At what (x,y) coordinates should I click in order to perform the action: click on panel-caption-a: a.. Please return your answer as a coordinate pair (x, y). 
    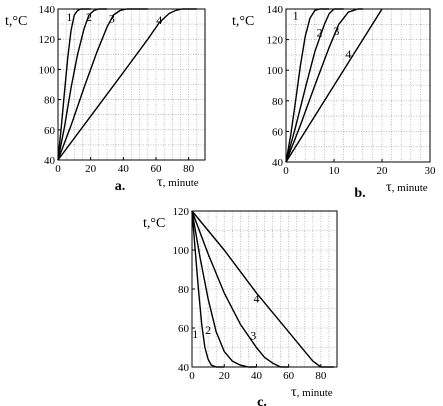
    Looking at the image, I should click on (120, 186).